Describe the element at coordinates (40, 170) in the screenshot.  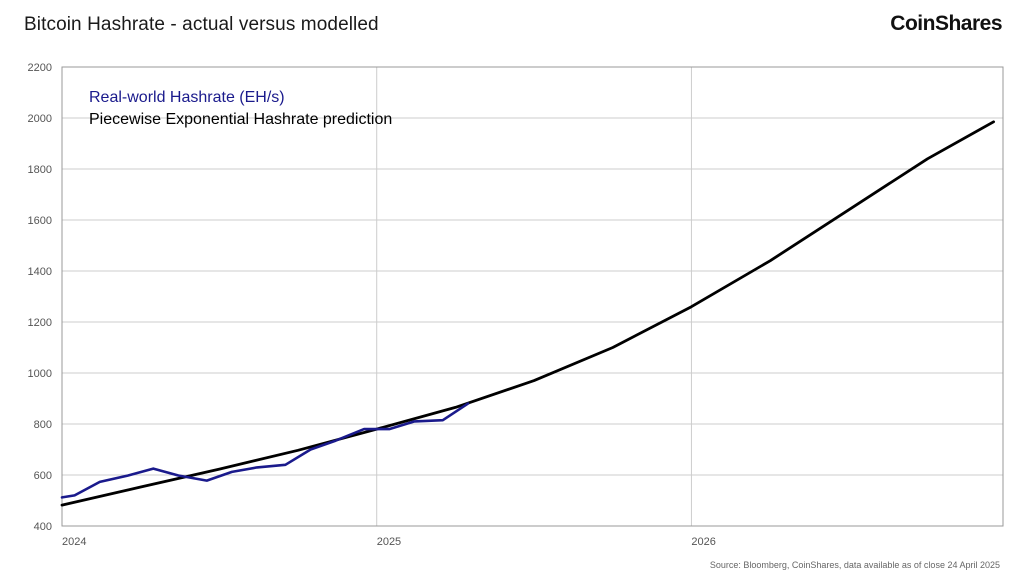
I see `y-tick-label: 1800` at that location.